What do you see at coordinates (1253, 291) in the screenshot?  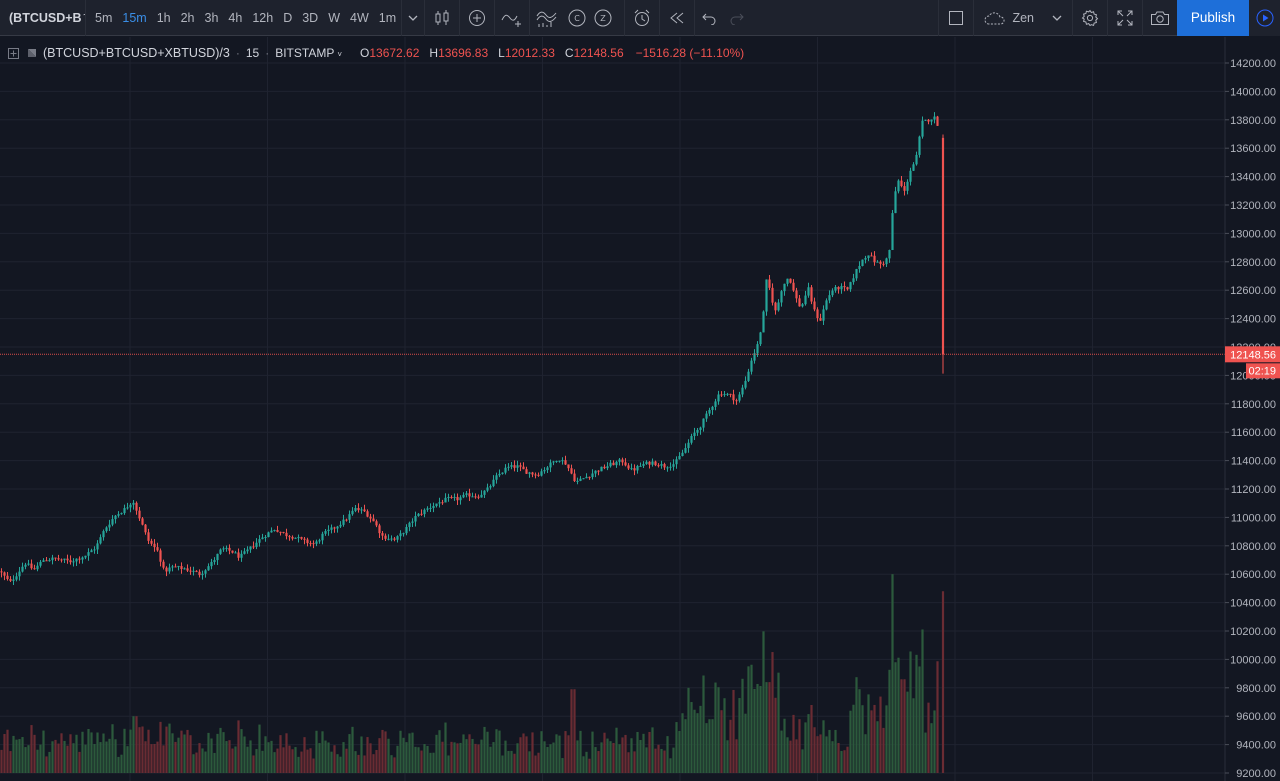 I see `price-tick-label: 12600.00` at bounding box center [1253, 291].